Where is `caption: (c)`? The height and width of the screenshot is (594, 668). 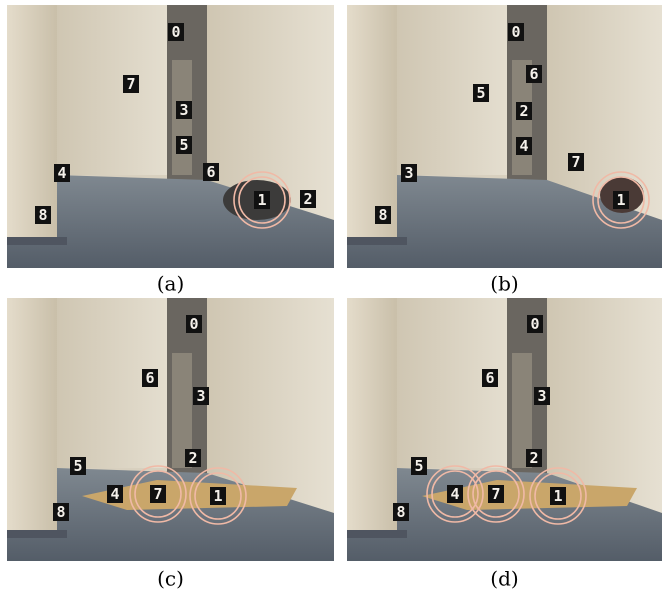
caption: (c) is located at coordinates (170, 579).